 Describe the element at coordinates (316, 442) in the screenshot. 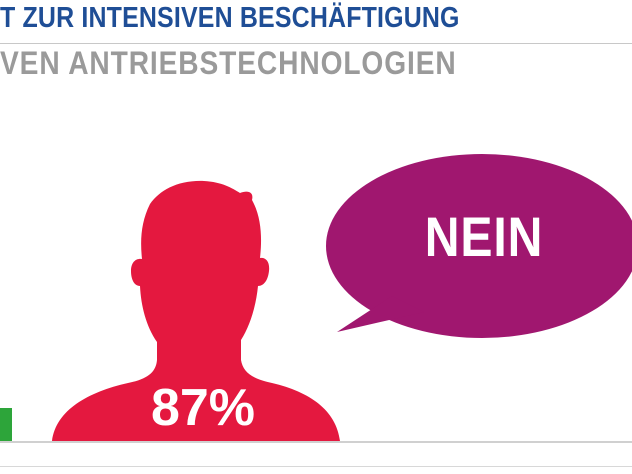

I see `baseline-divider` at that location.